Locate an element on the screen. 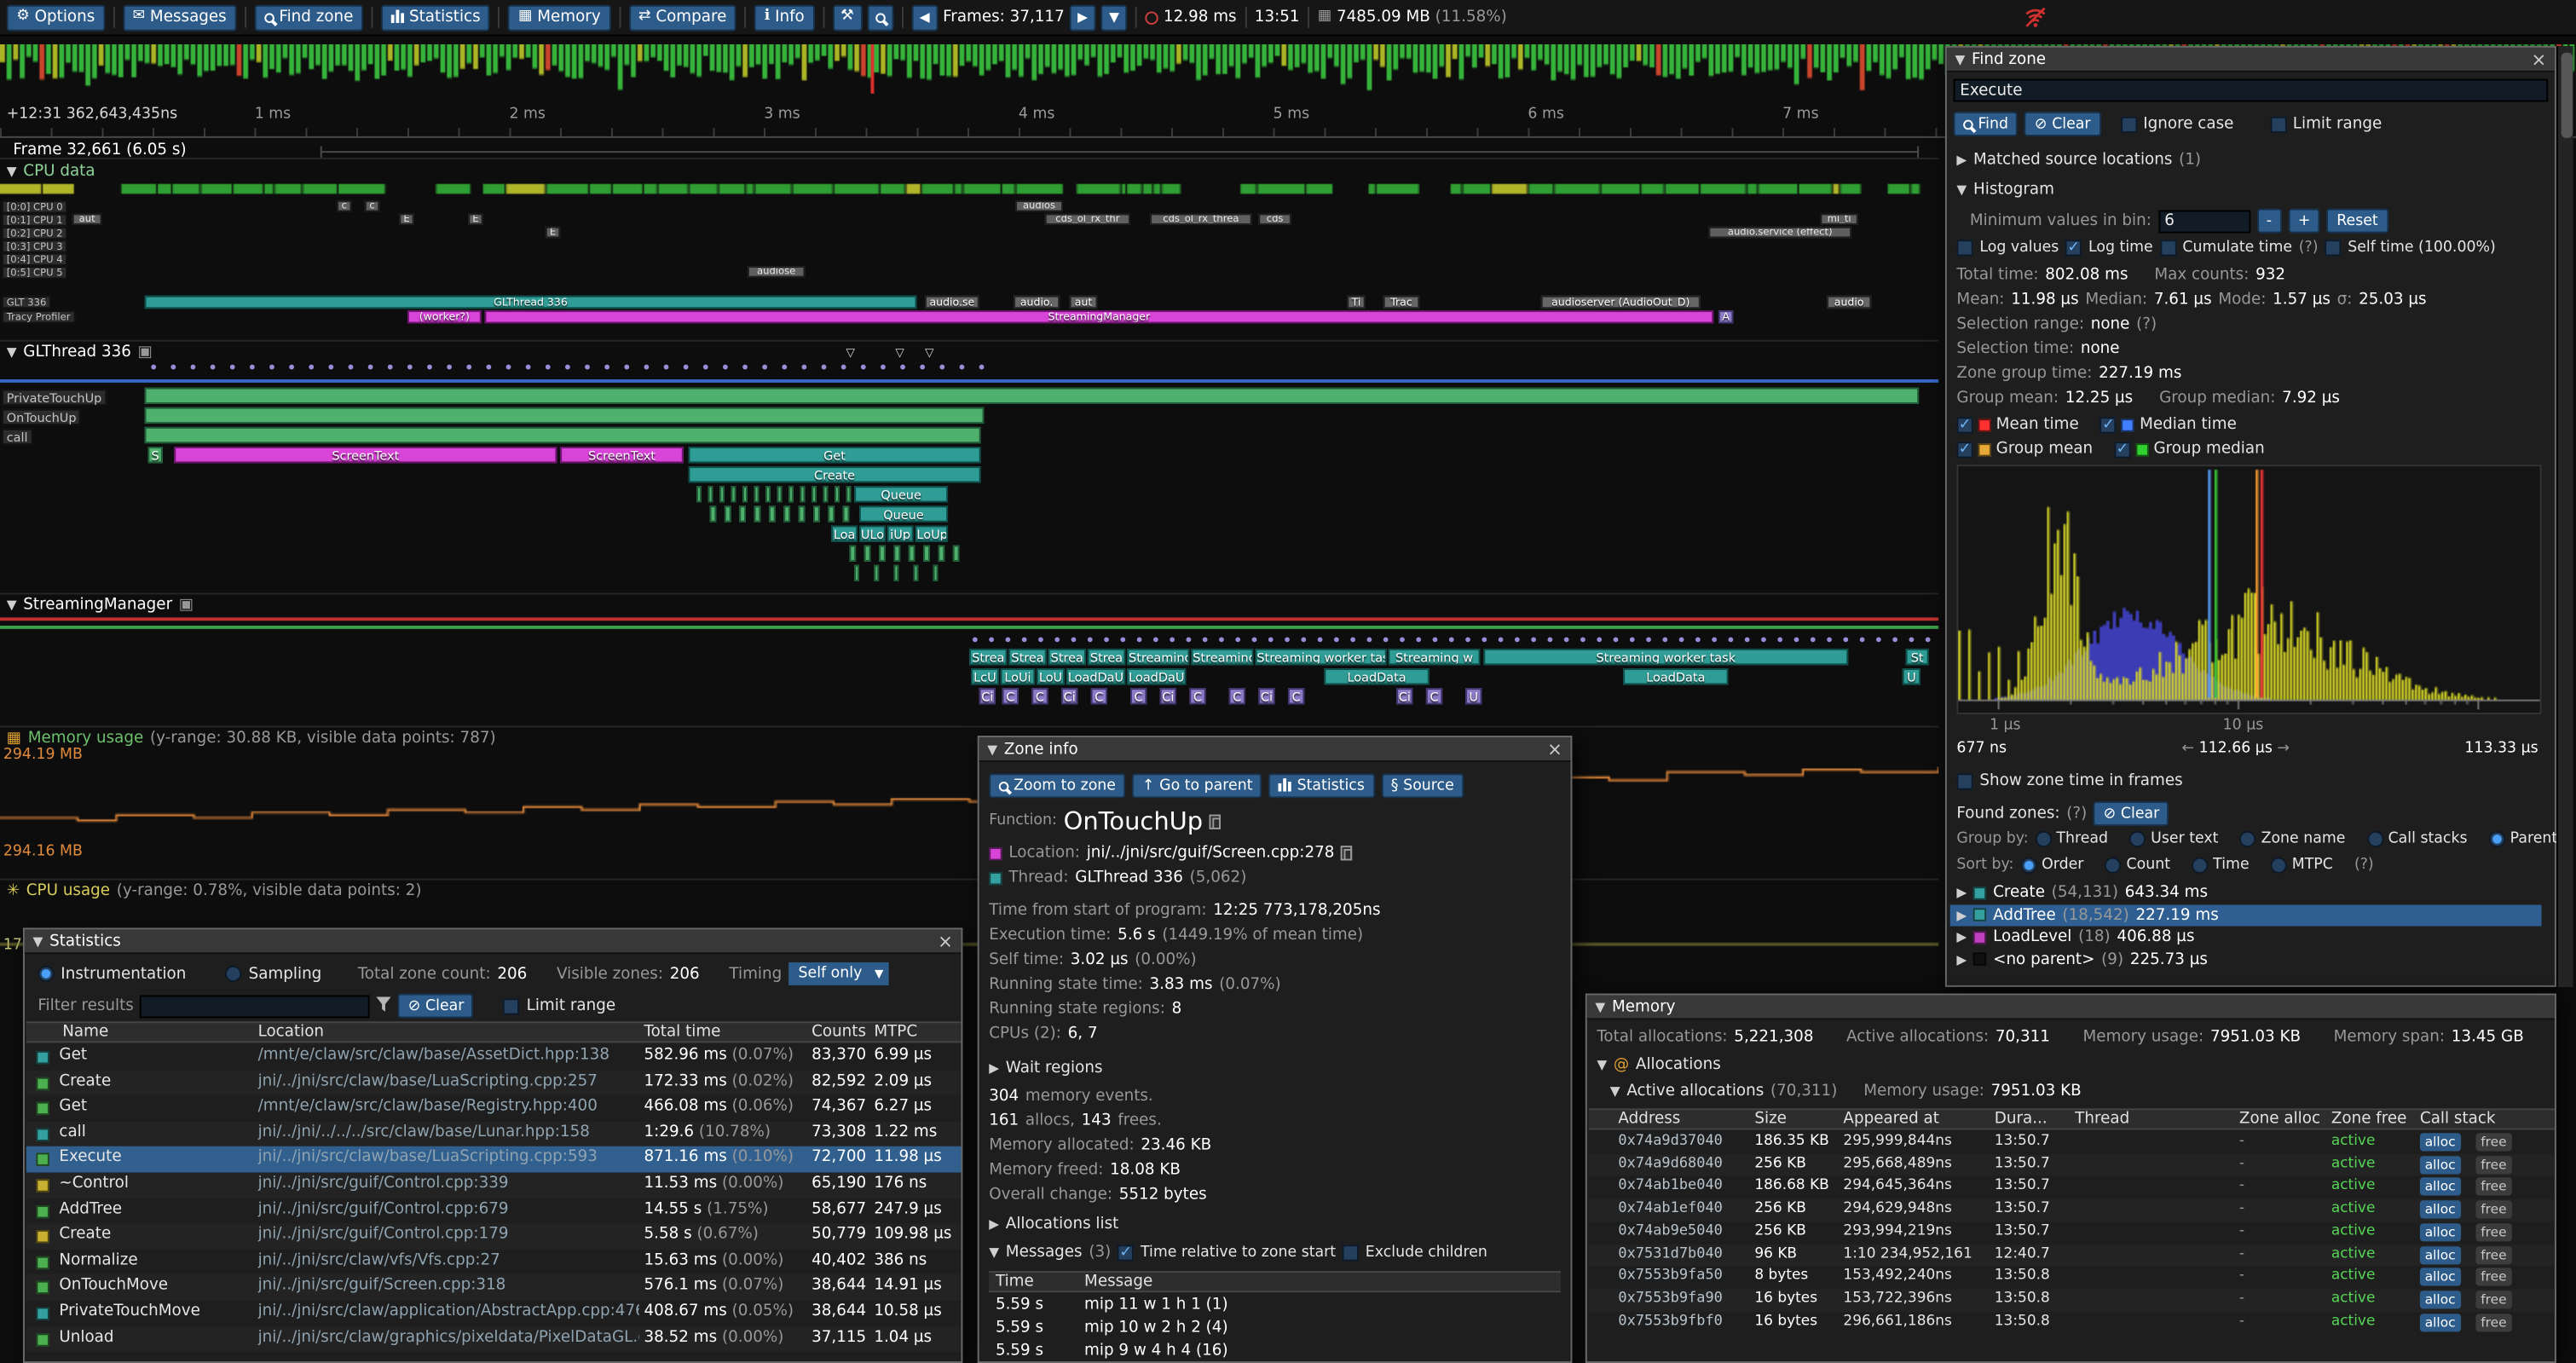  timeline-zone: ScreenText is located at coordinates (365, 456).